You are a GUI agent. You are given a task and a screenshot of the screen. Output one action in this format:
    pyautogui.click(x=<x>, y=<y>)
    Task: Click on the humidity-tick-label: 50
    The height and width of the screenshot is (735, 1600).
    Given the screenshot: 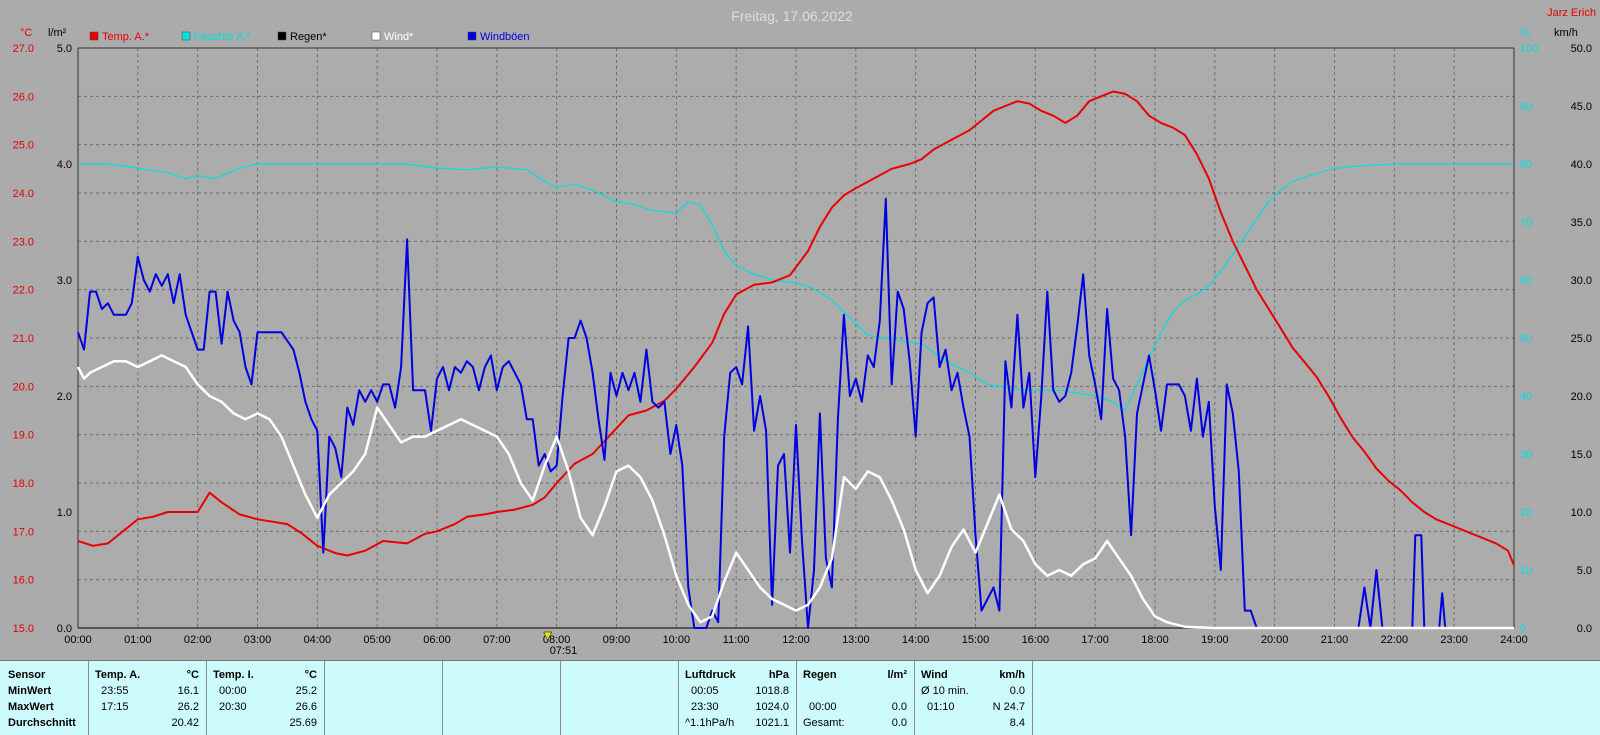 What is the action you would take?
    pyautogui.click(x=1526, y=339)
    